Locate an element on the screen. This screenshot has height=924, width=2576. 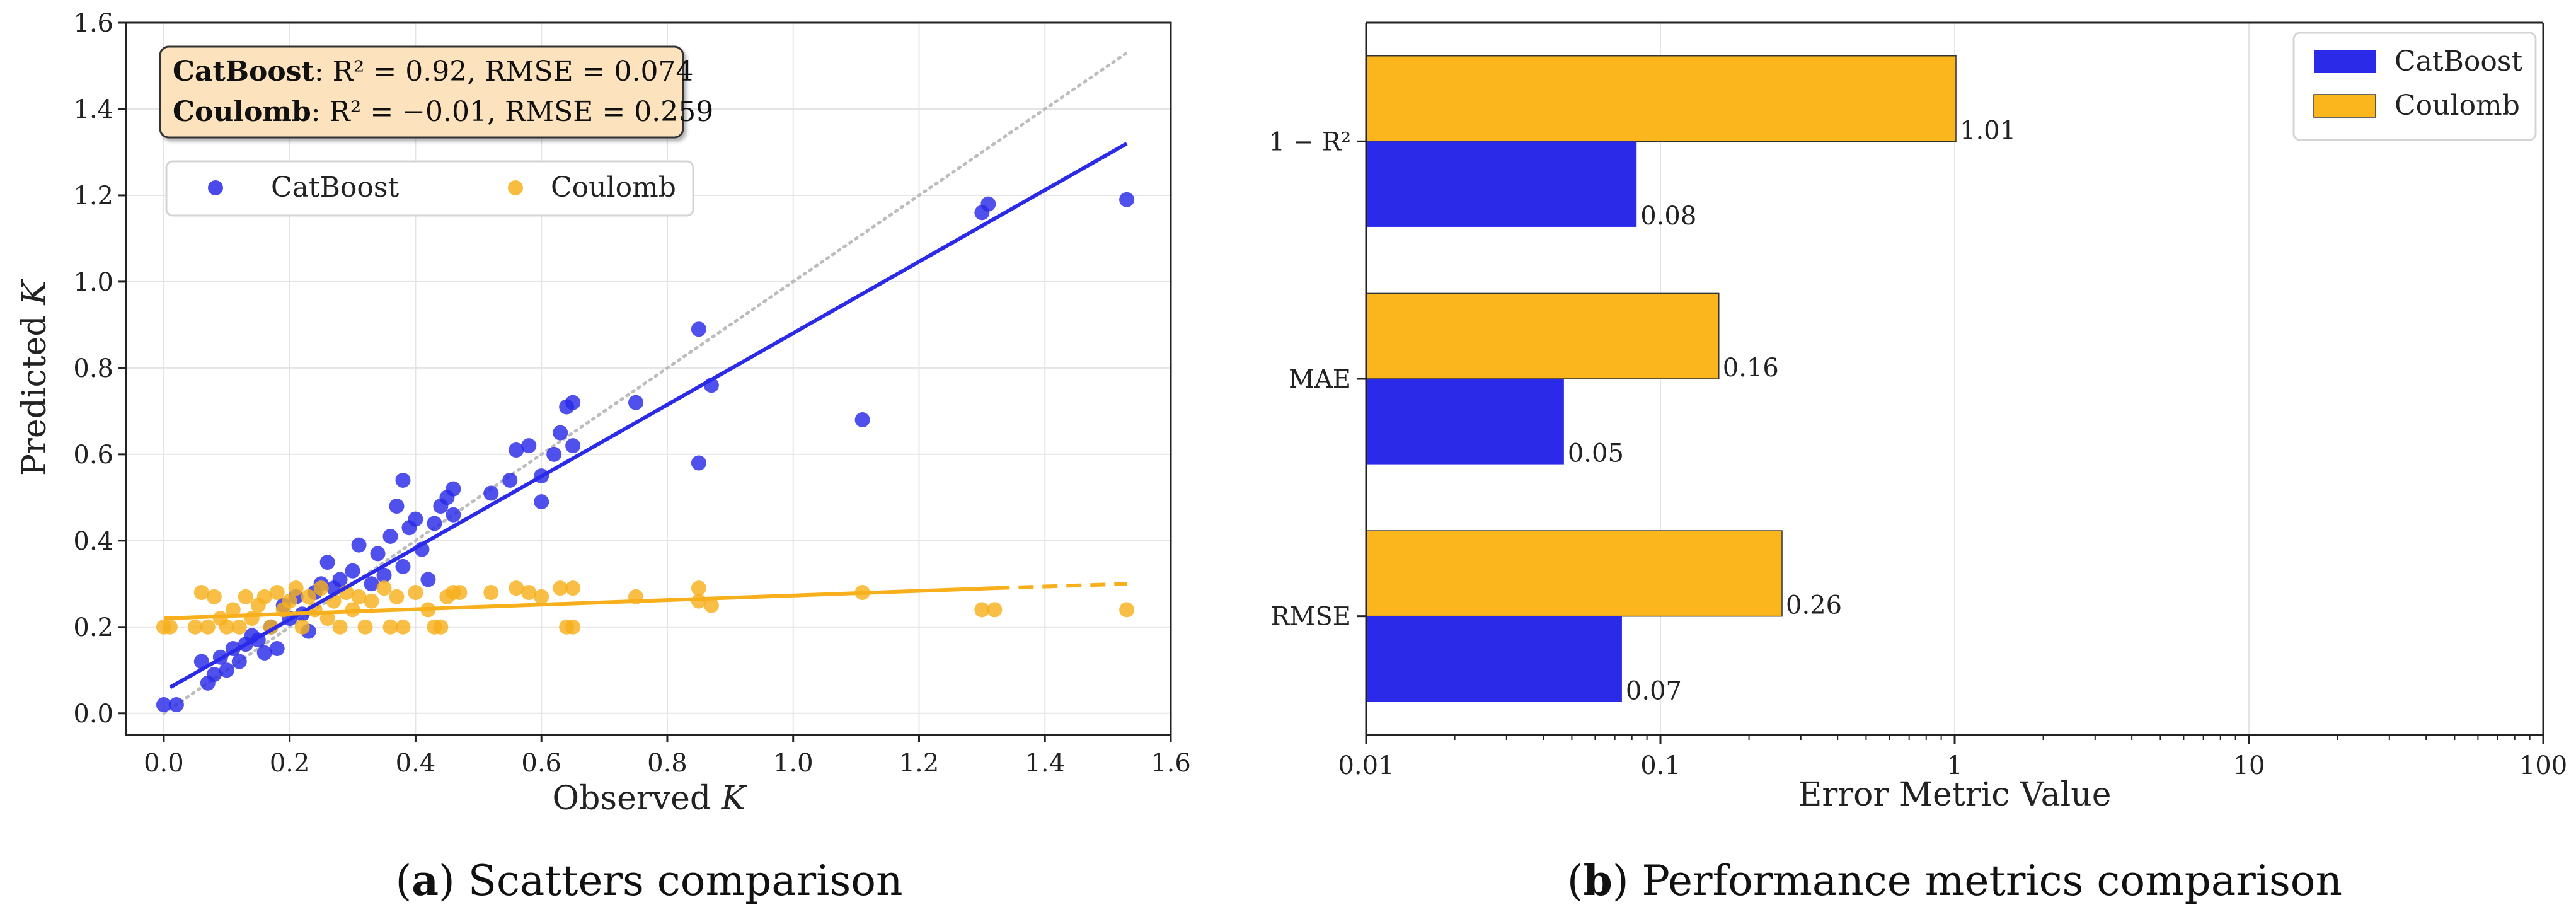
scatter-ytick-label: 0.6 is located at coordinates (93, 455).